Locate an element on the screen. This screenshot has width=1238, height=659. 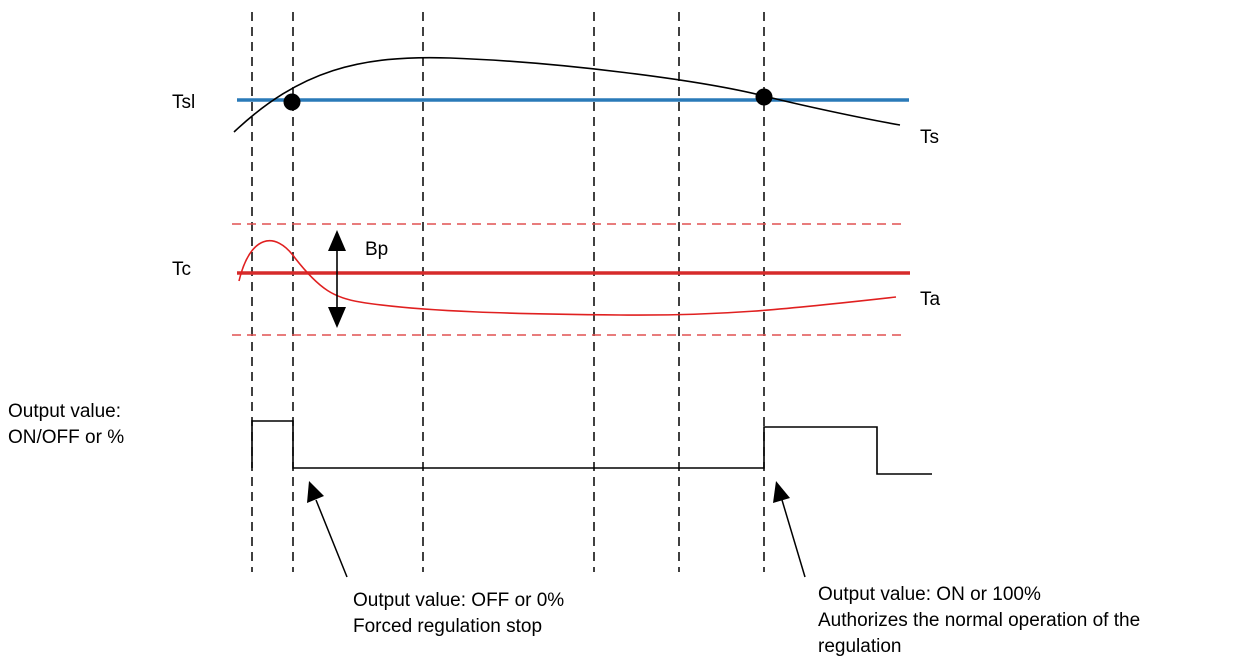
bp-label: Bp is located at coordinates (376, 249).